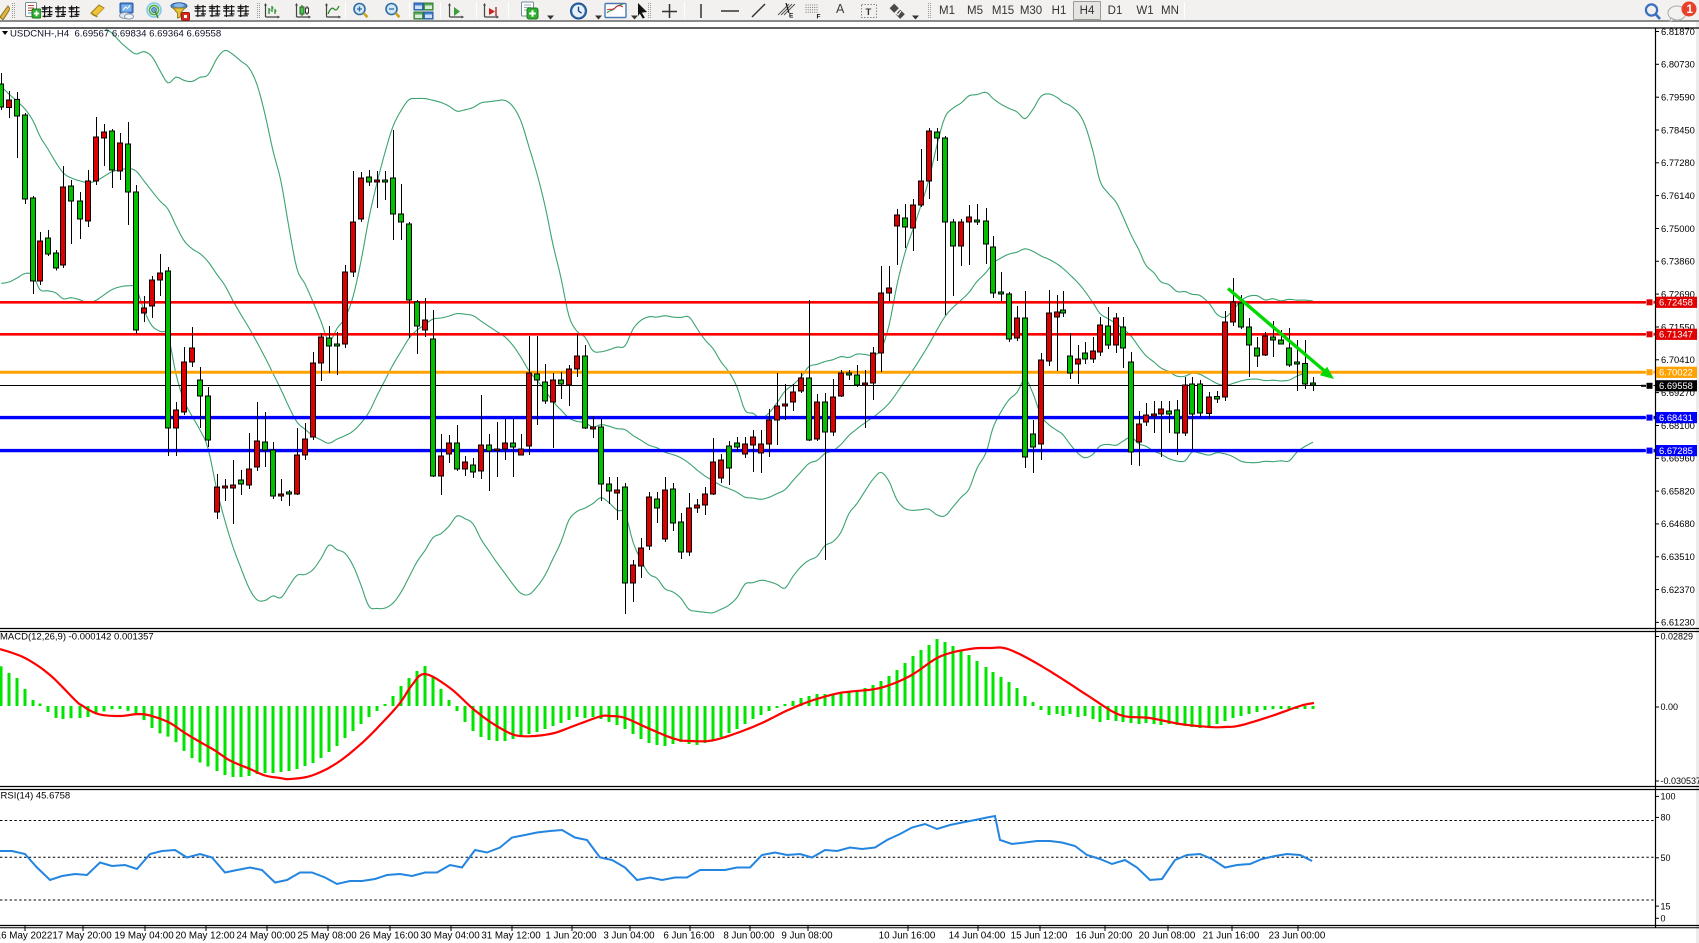  I want to click on svg-text: 6.72458, so click(1676, 302).